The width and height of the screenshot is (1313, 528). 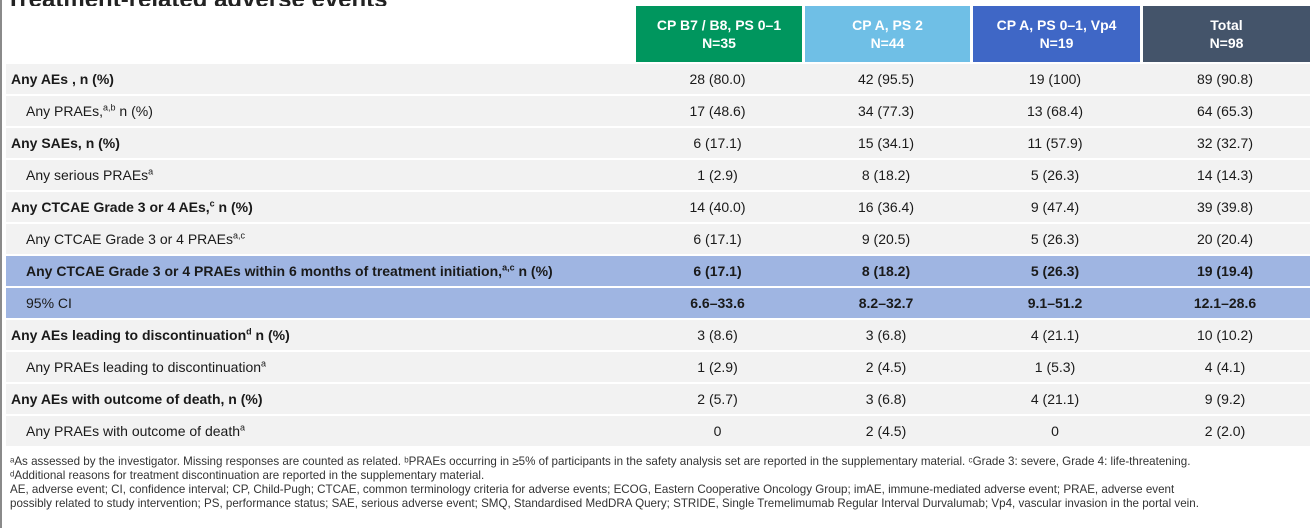 I want to click on row-label: Any SAEs, n (%), so click(x=319, y=142).